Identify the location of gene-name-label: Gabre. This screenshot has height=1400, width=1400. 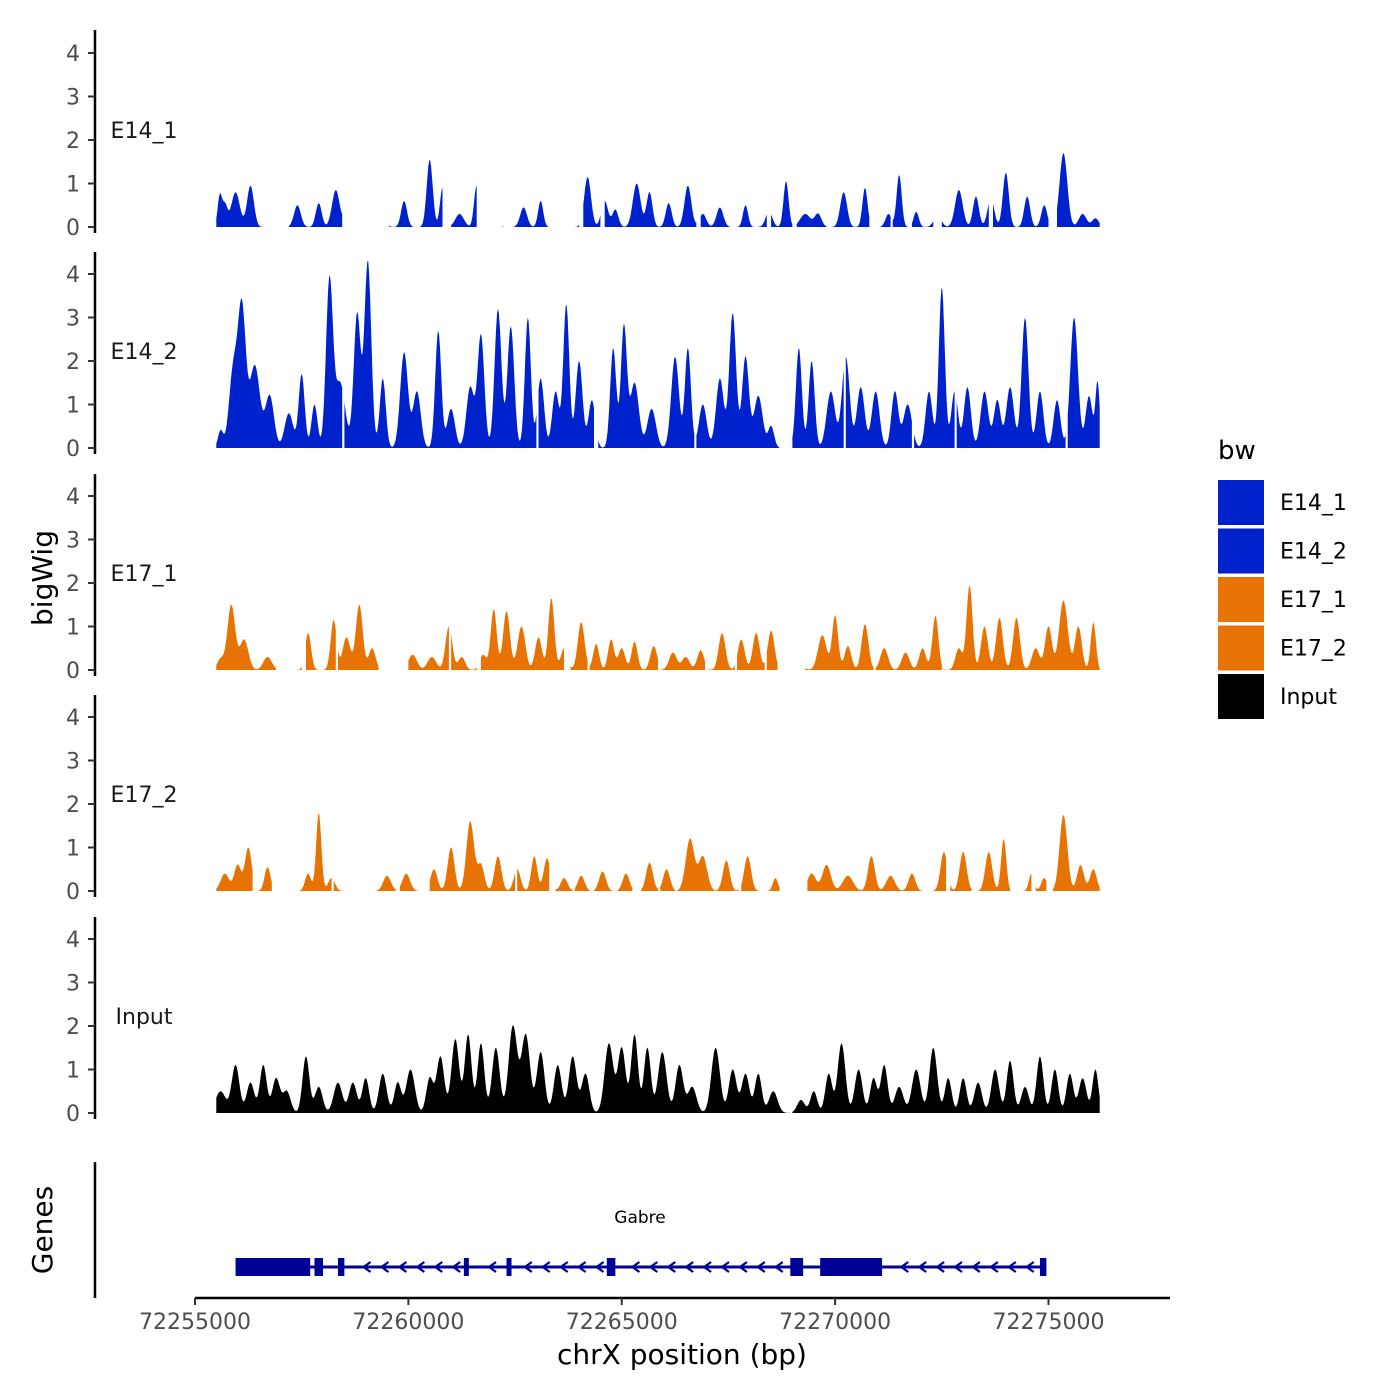
(639, 1218).